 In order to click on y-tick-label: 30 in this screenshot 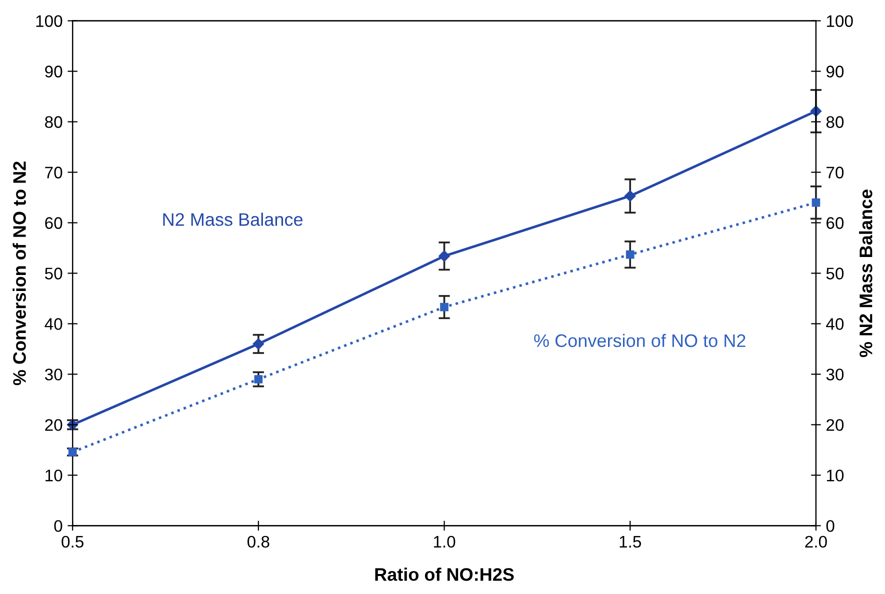, I will do `click(53, 374)`.